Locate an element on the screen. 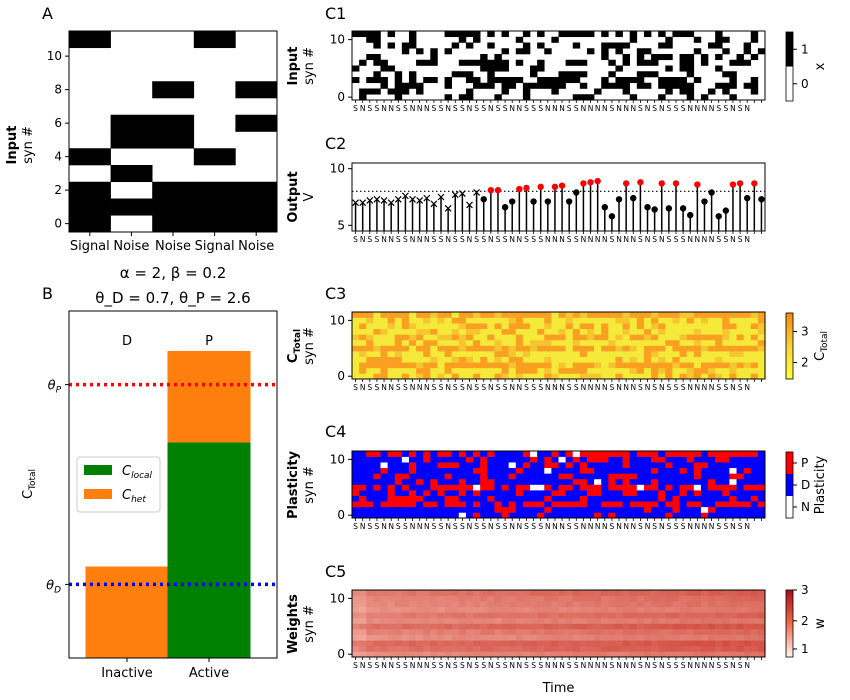 This screenshot has width=850, height=700. y-tick-label: 5 is located at coordinates (341, 225).